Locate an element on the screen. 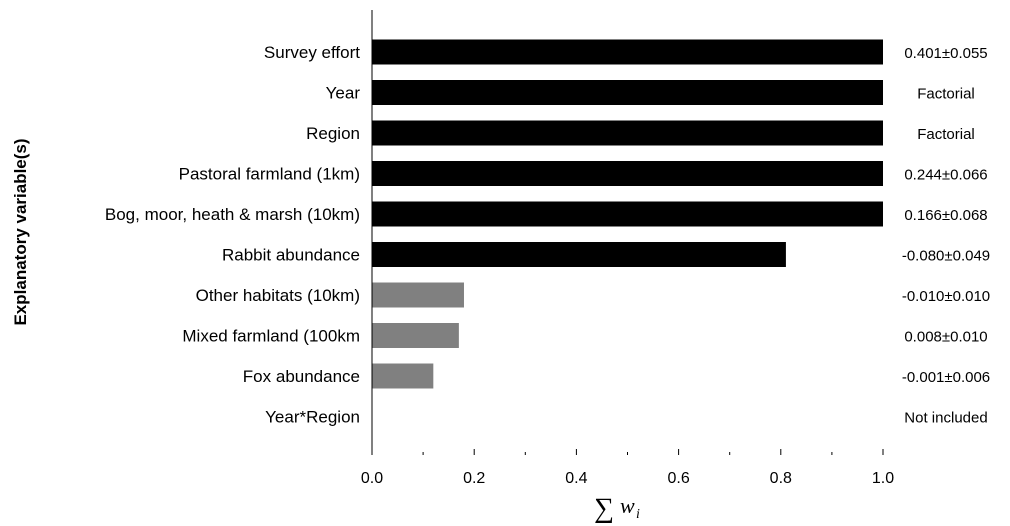 This screenshot has width=1010, height=526. category-label: Pastoral farmland (1km) is located at coordinates (269, 174).